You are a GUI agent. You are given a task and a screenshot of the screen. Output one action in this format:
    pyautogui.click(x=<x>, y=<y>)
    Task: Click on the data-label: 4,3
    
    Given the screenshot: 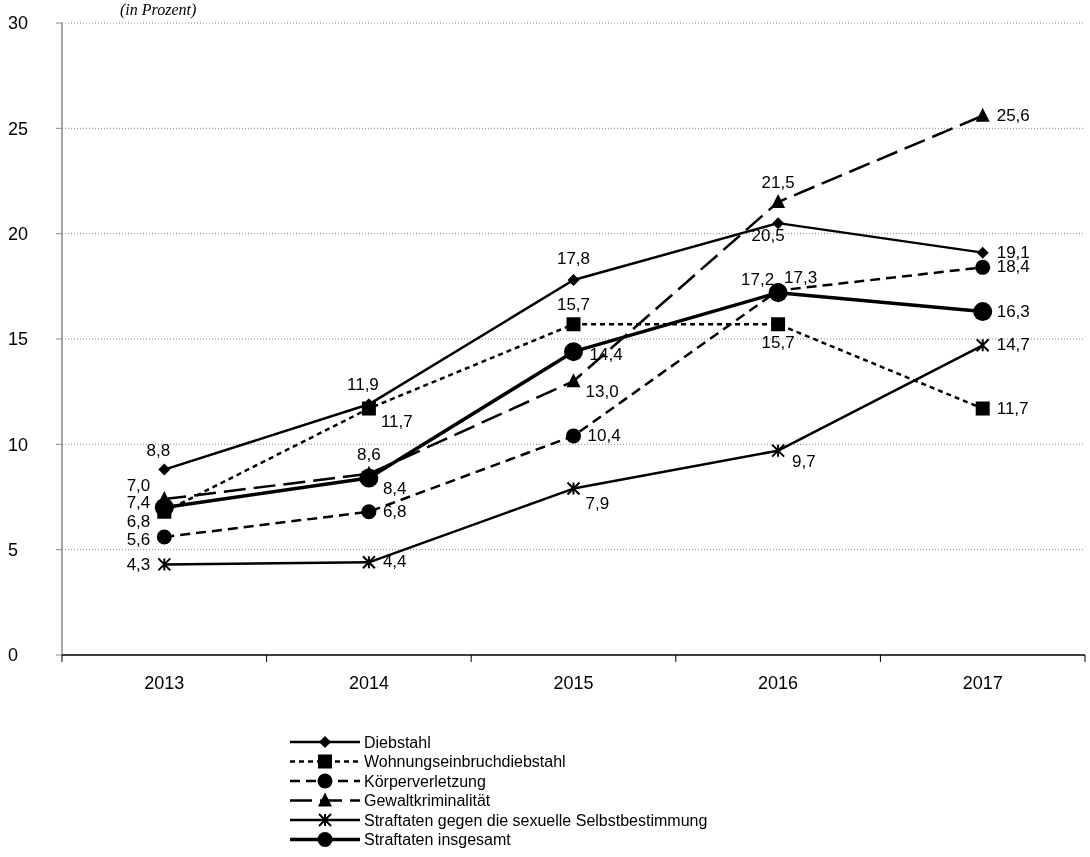 What is the action you would take?
    pyautogui.click(x=138, y=565)
    